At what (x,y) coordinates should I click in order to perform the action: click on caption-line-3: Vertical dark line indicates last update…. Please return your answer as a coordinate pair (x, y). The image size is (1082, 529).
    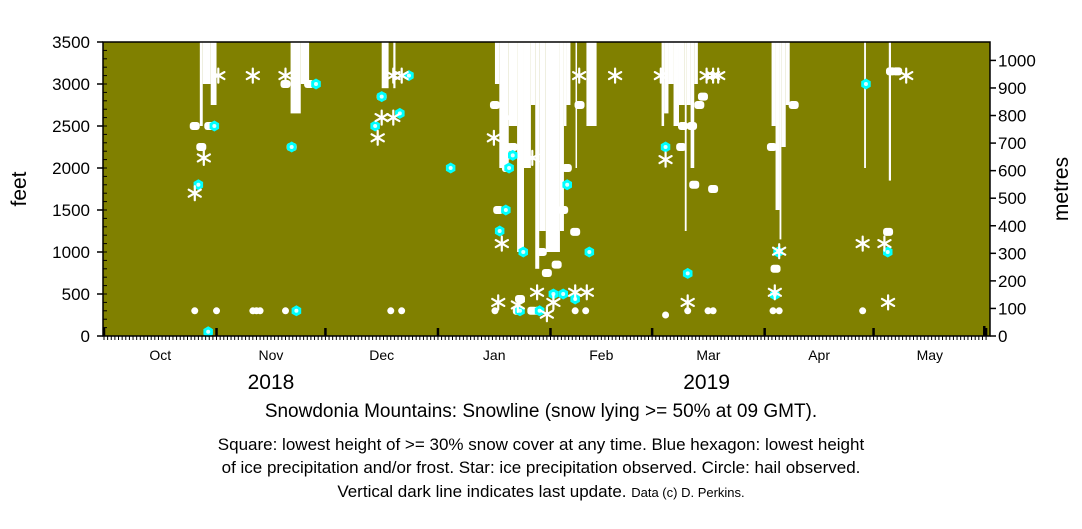
    Looking at the image, I should click on (541, 492).